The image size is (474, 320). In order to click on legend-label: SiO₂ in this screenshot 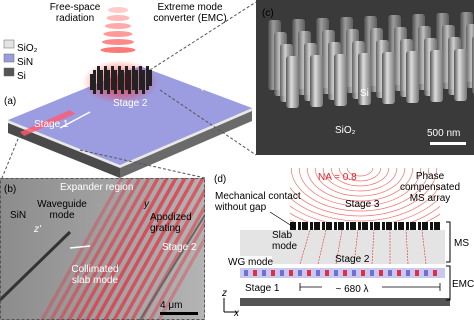, I will do `click(27, 48)`.